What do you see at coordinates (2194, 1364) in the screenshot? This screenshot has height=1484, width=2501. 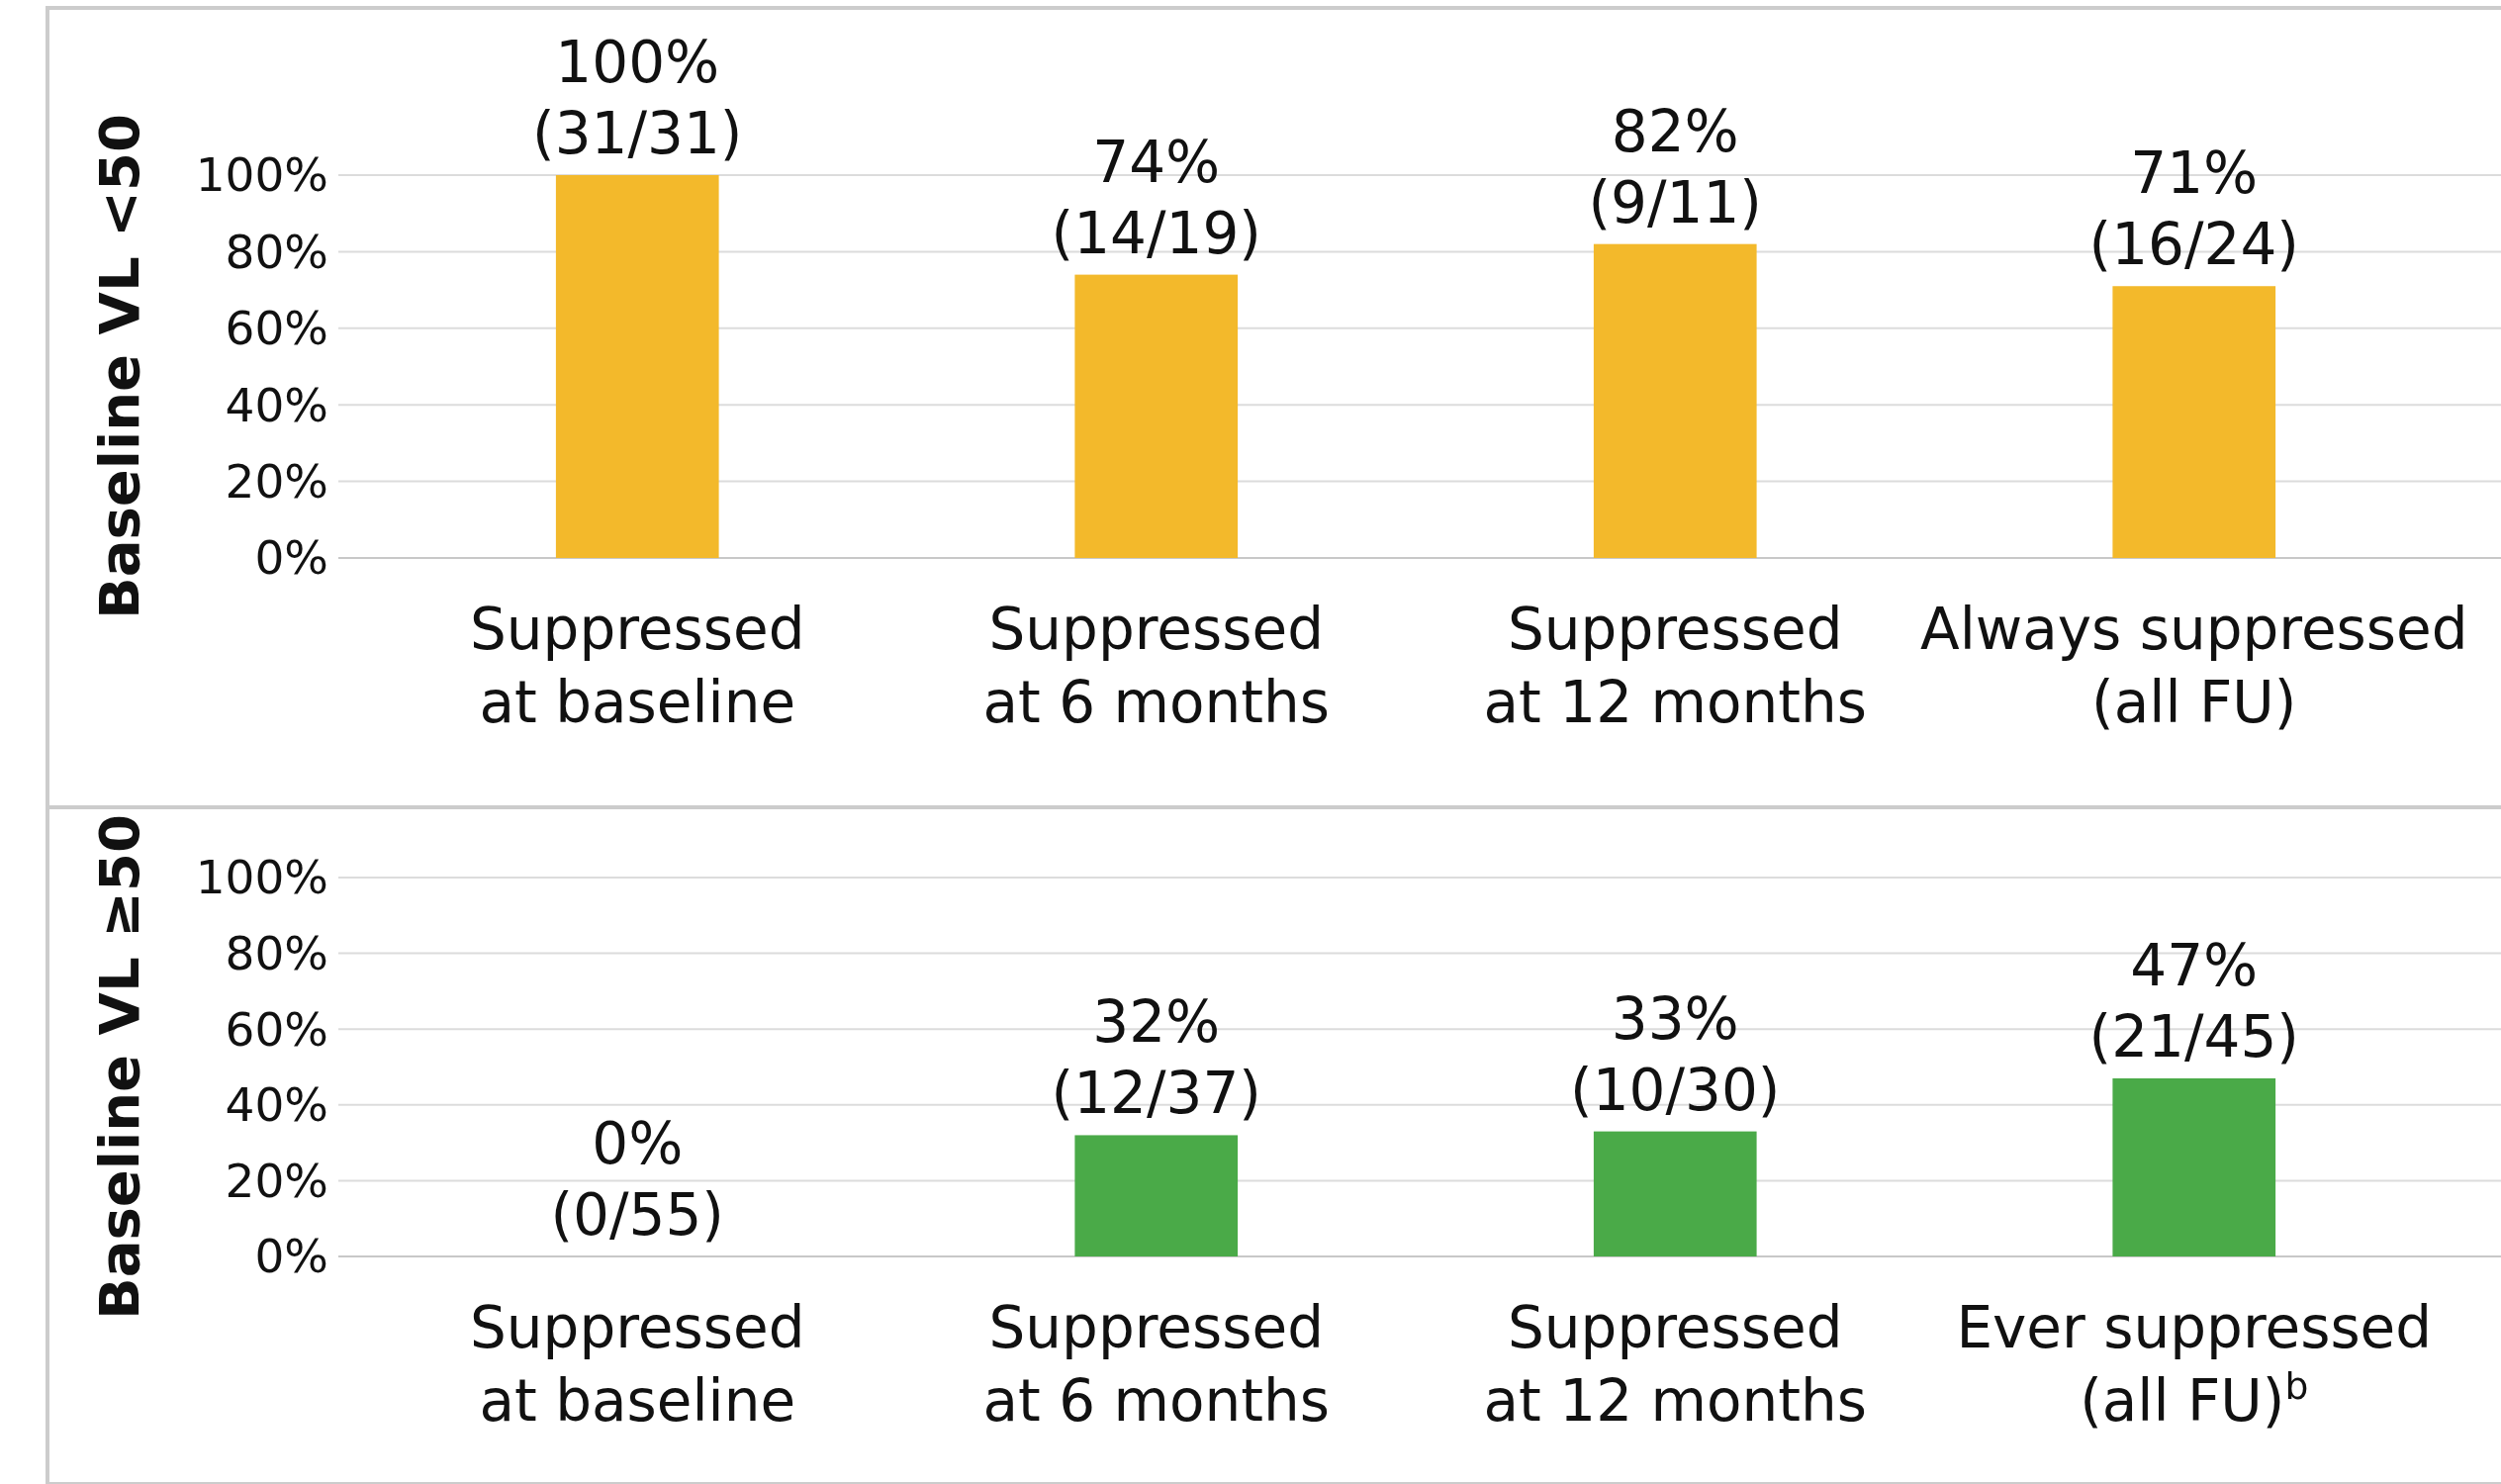 I see `x-tick-label: Ever suppressed (all FU)$^{b}$` at bounding box center [2194, 1364].